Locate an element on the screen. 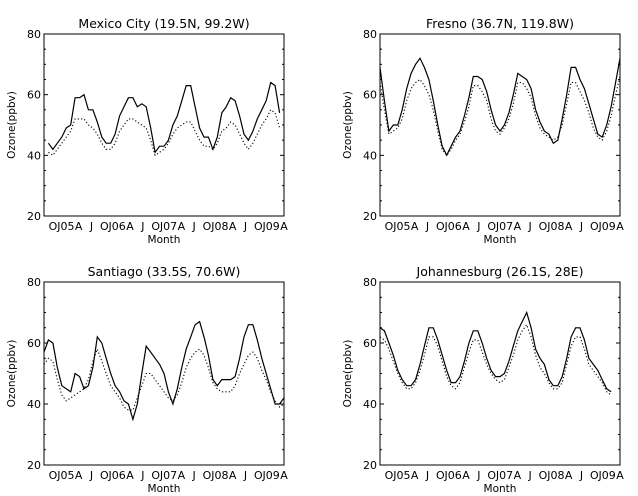 This screenshot has height=496, width=638. panel-title: Mexico City (19.5N, 99.2W) is located at coordinates (163, 23).